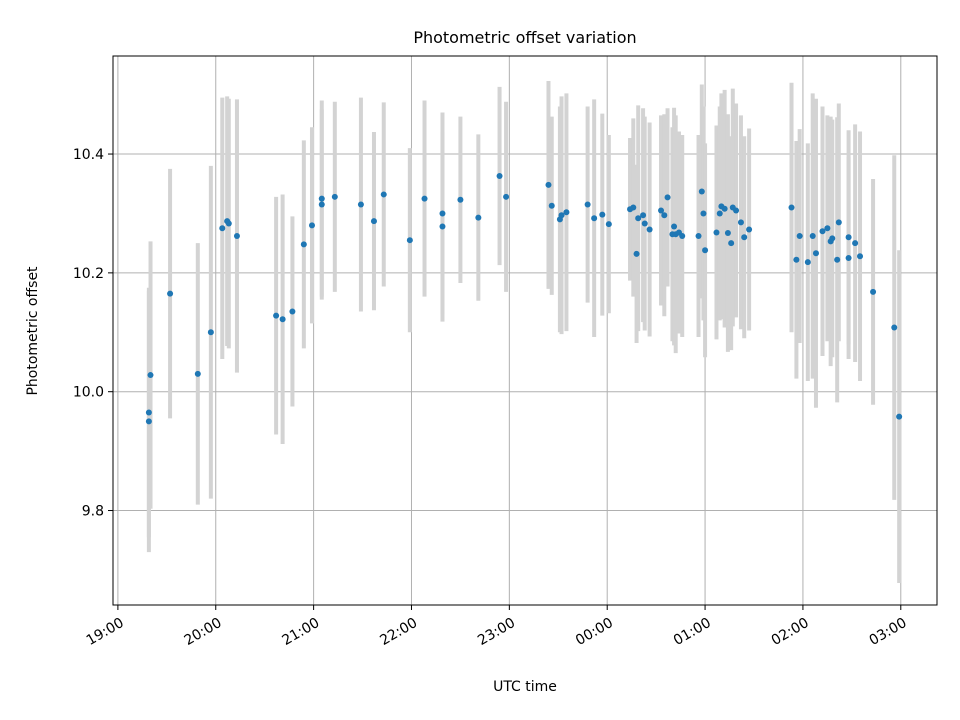  Describe the element at coordinates (524, 37) in the screenshot. I see `chart-title: Photometric offset variation` at that location.